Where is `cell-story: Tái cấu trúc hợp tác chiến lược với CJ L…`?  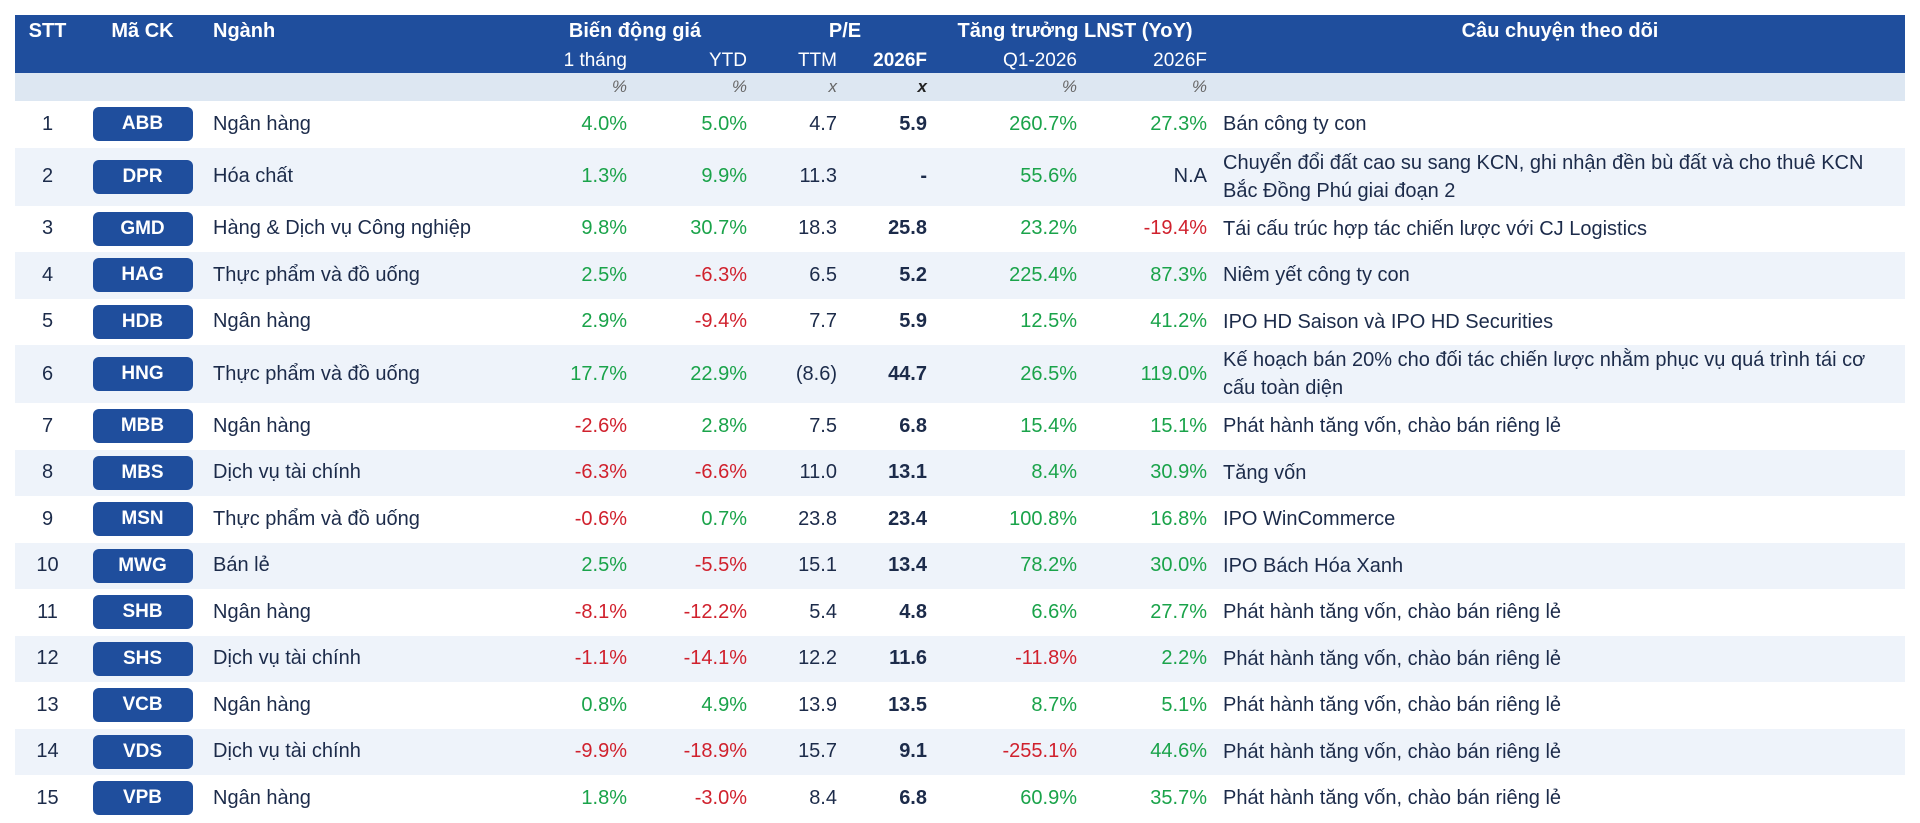
cell-story: Tái cấu trúc hợp tác chiến lược với CJ L… is located at coordinates (1435, 228).